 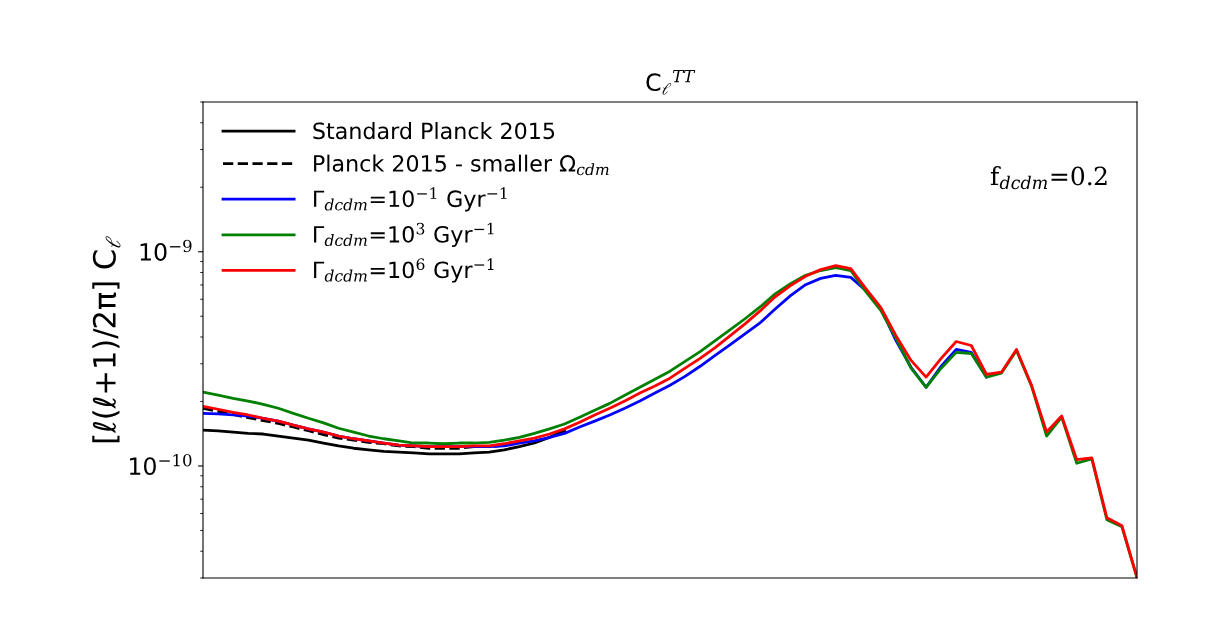 What do you see at coordinates (410, 199) in the screenshot?
I see `legend-label: Γ$_{dcdm}$=10$^{−1}$ Gyr$^{−1}$` at bounding box center [410, 199].